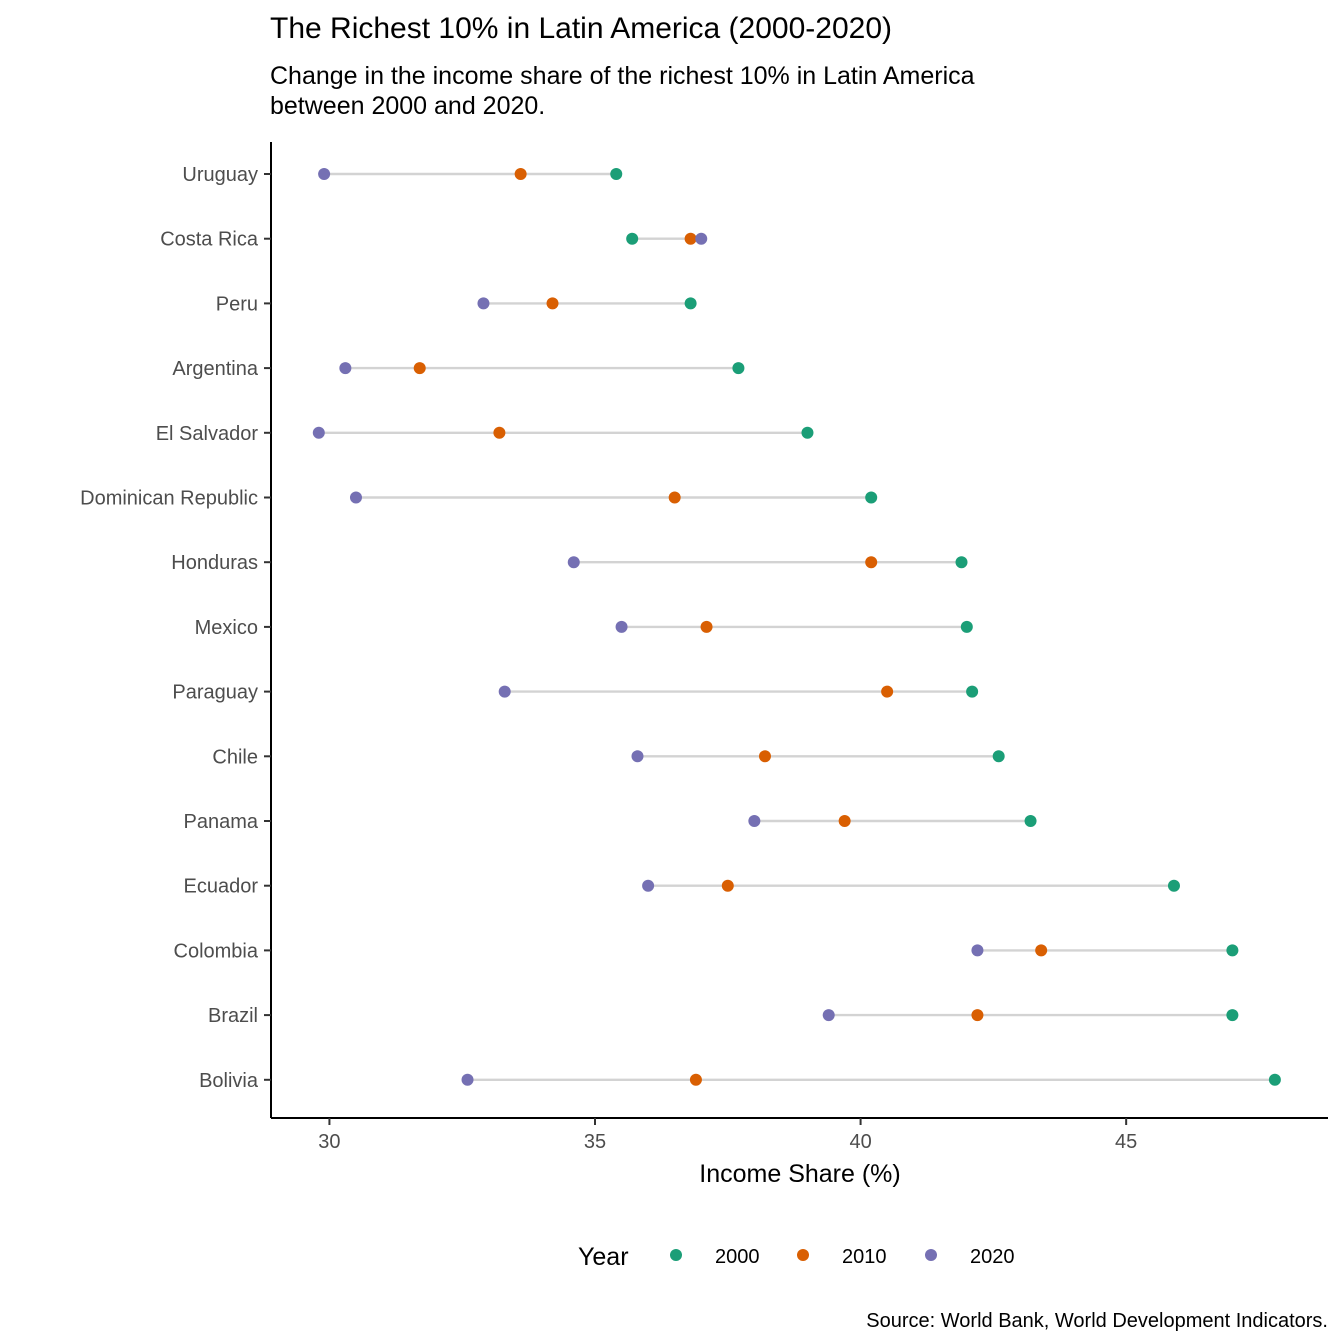  Describe the element at coordinates (216, 951) in the screenshot. I see `y-tick-label-colombia: Colombia` at that location.